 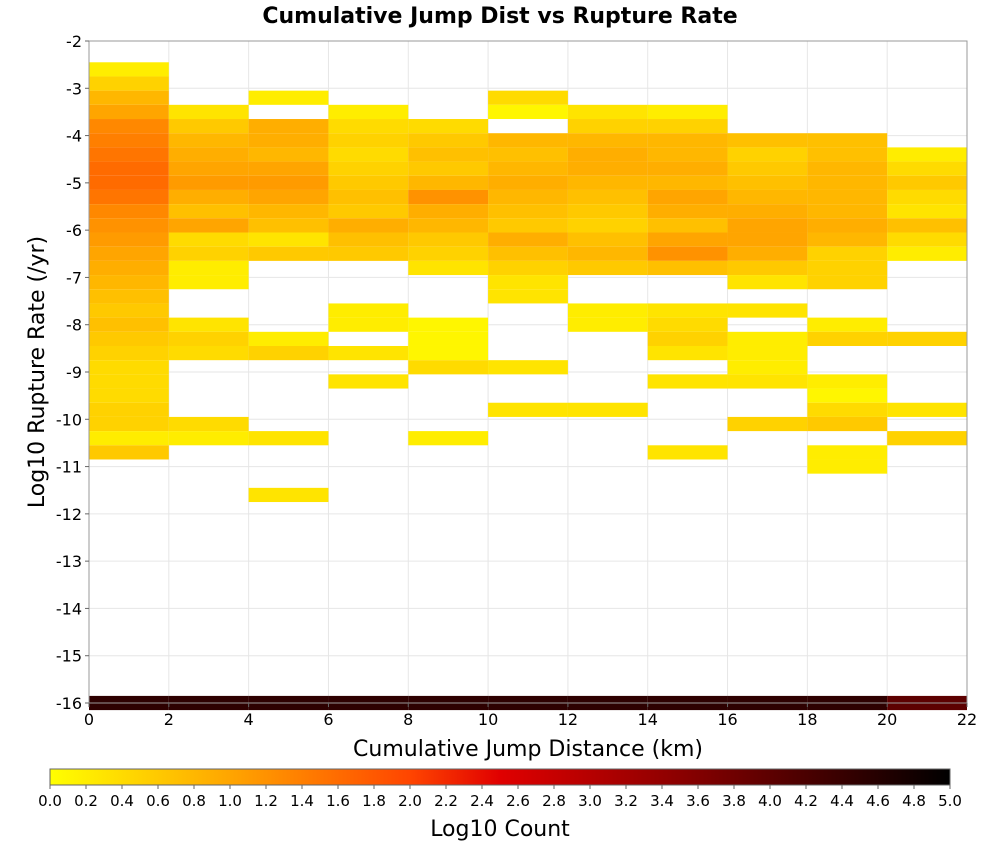 I want to click on x-tick-label: 16, so click(x=727, y=719).